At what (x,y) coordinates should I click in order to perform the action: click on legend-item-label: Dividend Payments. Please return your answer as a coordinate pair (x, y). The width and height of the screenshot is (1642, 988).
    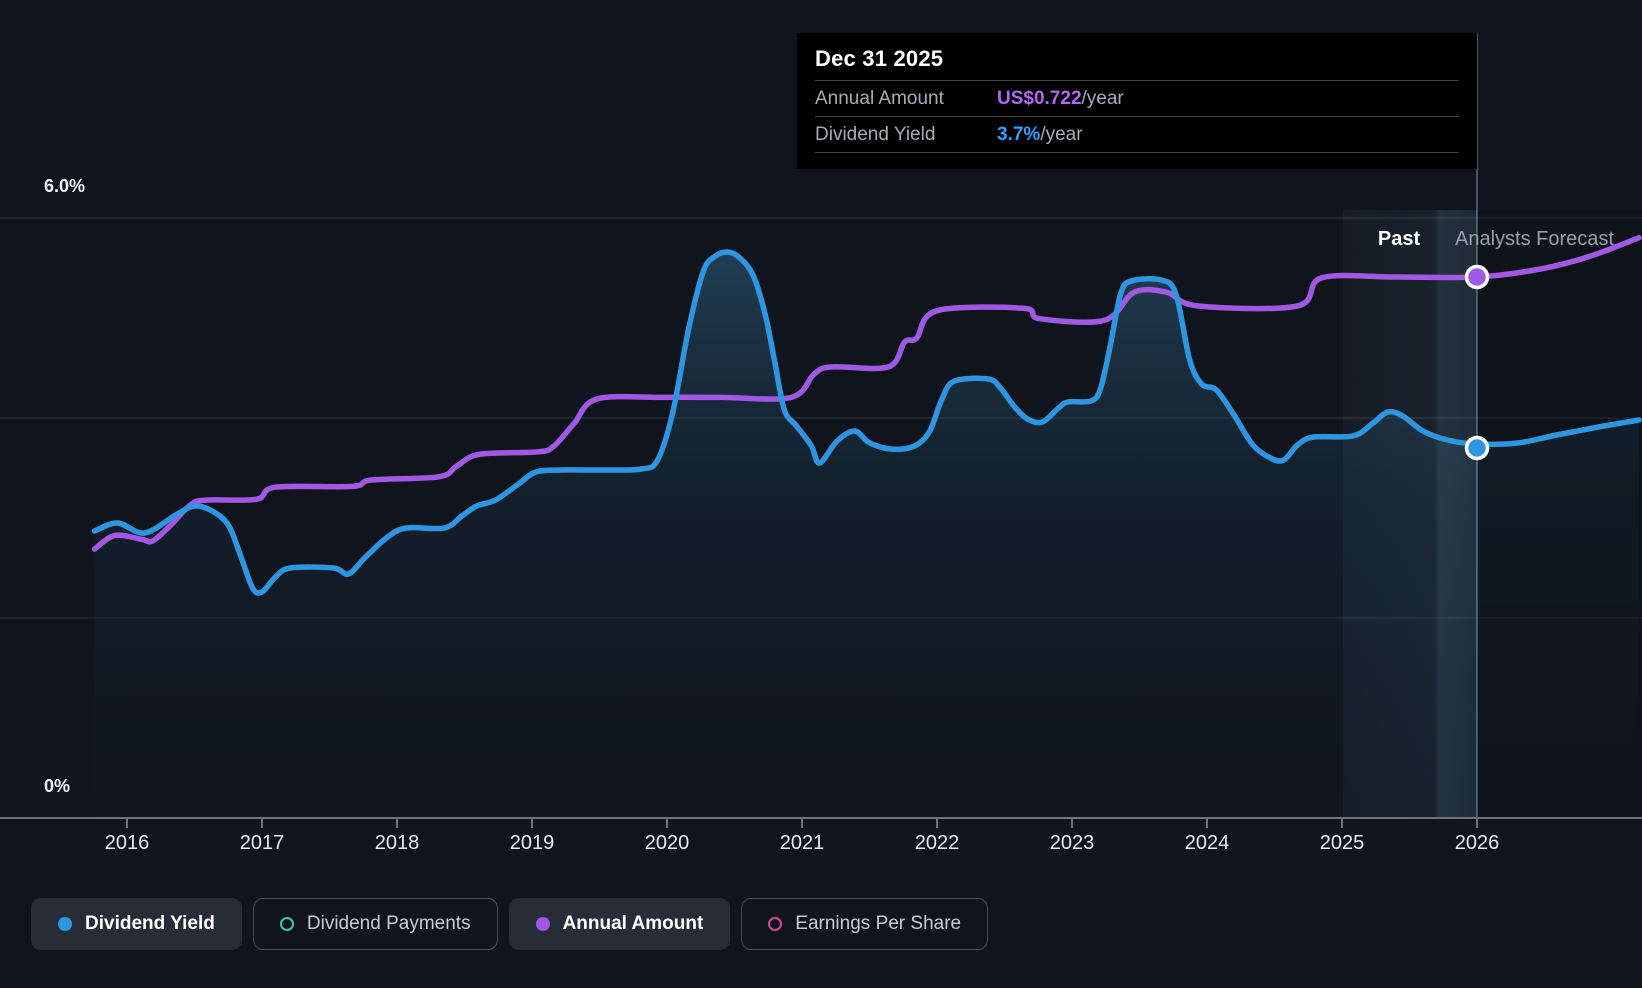
    Looking at the image, I should click on (388, 923).